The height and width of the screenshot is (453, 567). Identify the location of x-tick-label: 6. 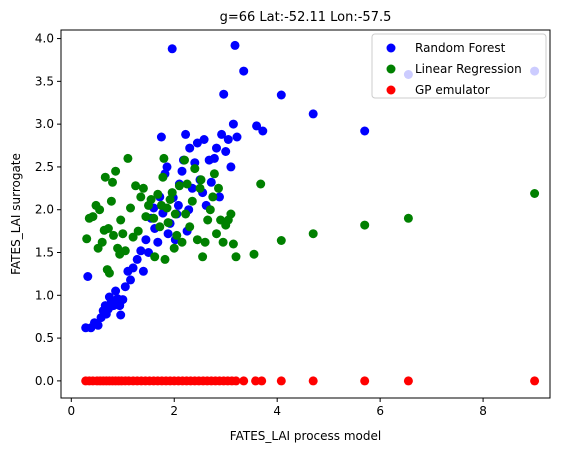
(380, 411).